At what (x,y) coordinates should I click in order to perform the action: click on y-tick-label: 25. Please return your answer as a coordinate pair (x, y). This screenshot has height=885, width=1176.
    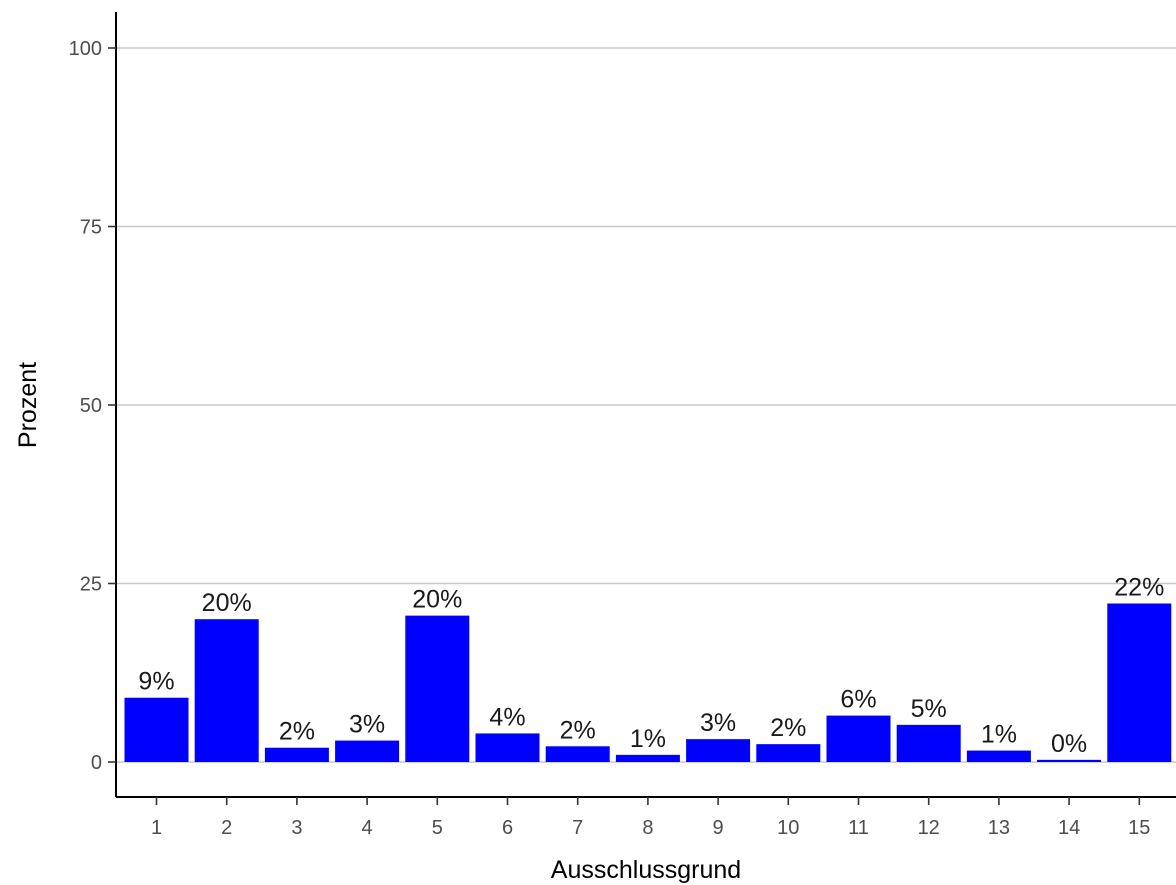
    Looking at the image, I should click on (91, 585).